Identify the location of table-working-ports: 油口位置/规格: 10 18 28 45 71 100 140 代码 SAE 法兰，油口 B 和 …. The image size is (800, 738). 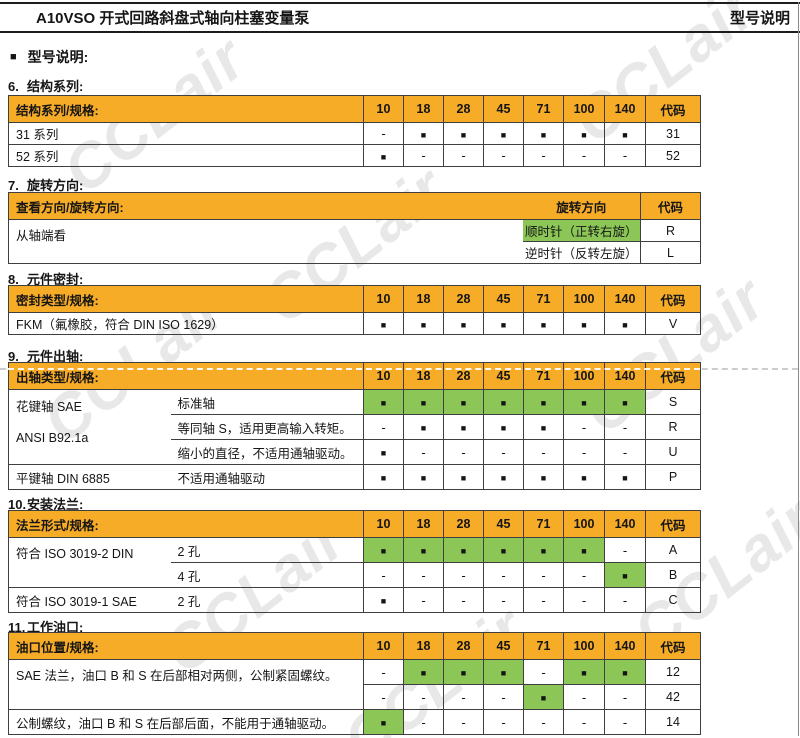
(354, 683).